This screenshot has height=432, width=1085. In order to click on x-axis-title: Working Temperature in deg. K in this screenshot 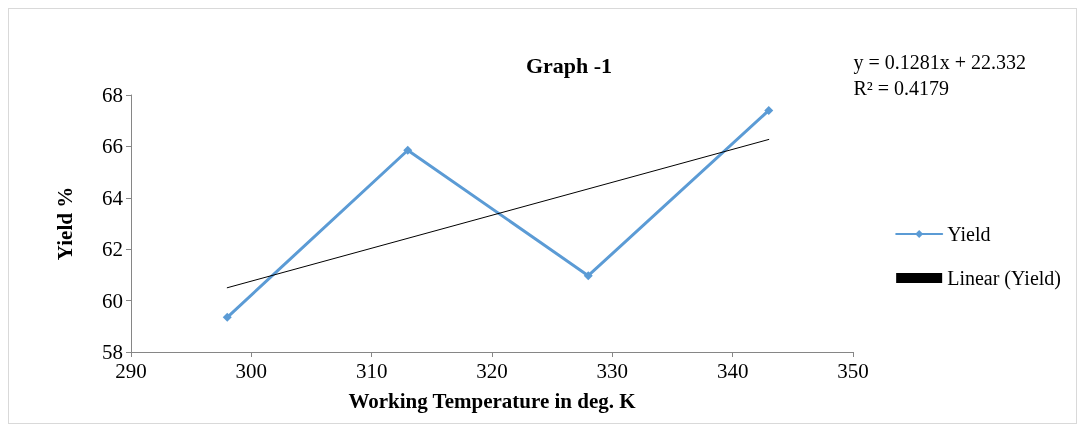, I will do `click(492, 400)`.